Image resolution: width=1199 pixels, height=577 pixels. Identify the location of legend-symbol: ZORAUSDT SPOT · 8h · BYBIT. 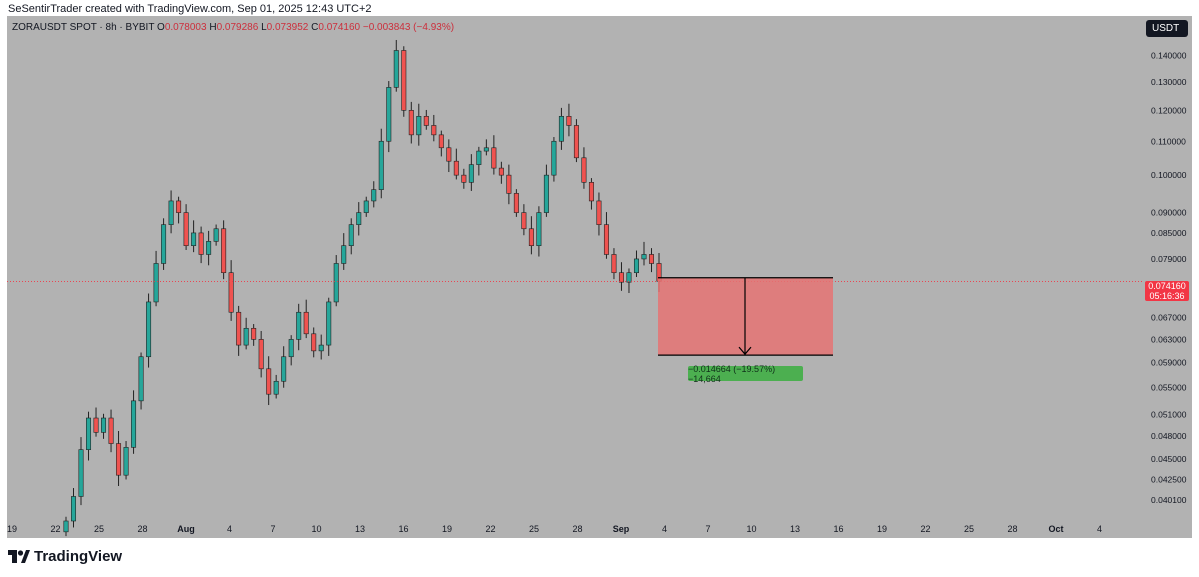
(83, 27).